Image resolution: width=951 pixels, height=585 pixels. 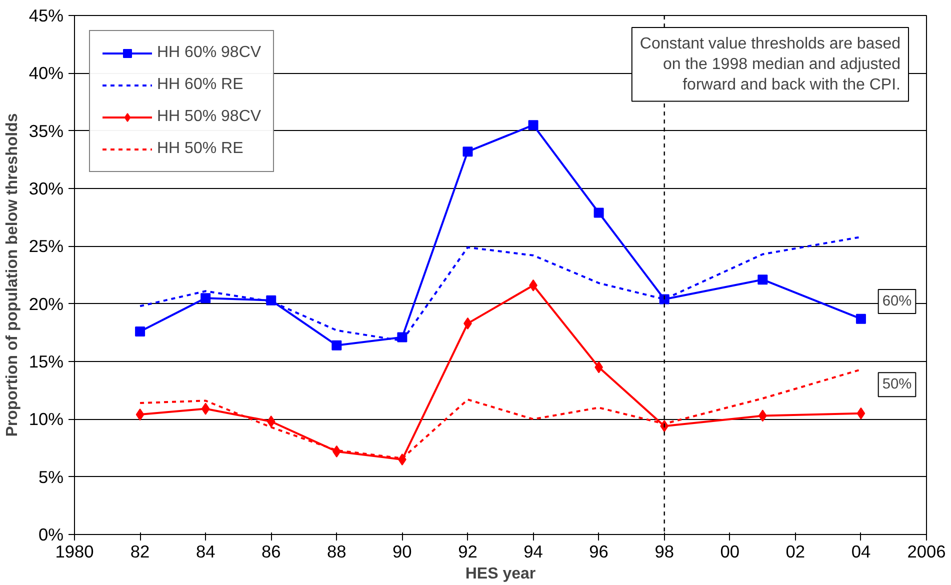 I want to click on y-tick-label: 40%, so click(x=46, y=73).